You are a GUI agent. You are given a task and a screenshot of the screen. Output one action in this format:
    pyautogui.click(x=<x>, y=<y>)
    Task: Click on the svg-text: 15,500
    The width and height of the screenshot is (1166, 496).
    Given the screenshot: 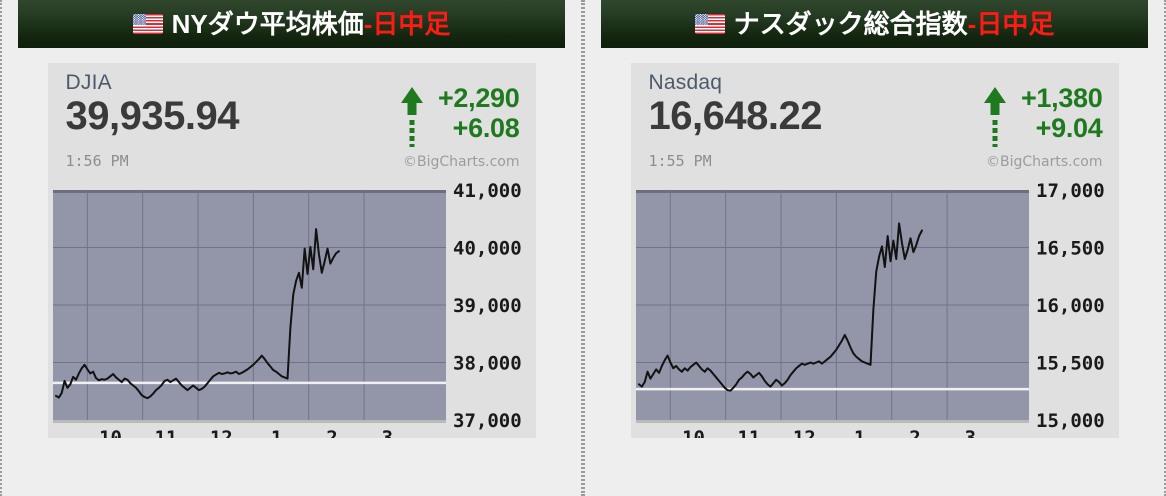 What is the action you would take?
    pyautogui.click(x=1070, y=364)
    